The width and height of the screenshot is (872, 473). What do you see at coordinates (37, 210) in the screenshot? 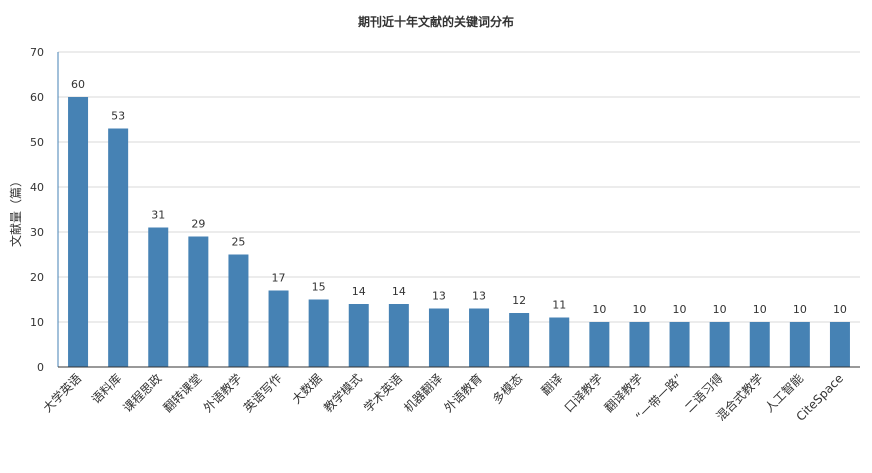
I see `y-axis-ticks: 0 10 20 30 40 50 60 70` at bounding box center [37, 210].